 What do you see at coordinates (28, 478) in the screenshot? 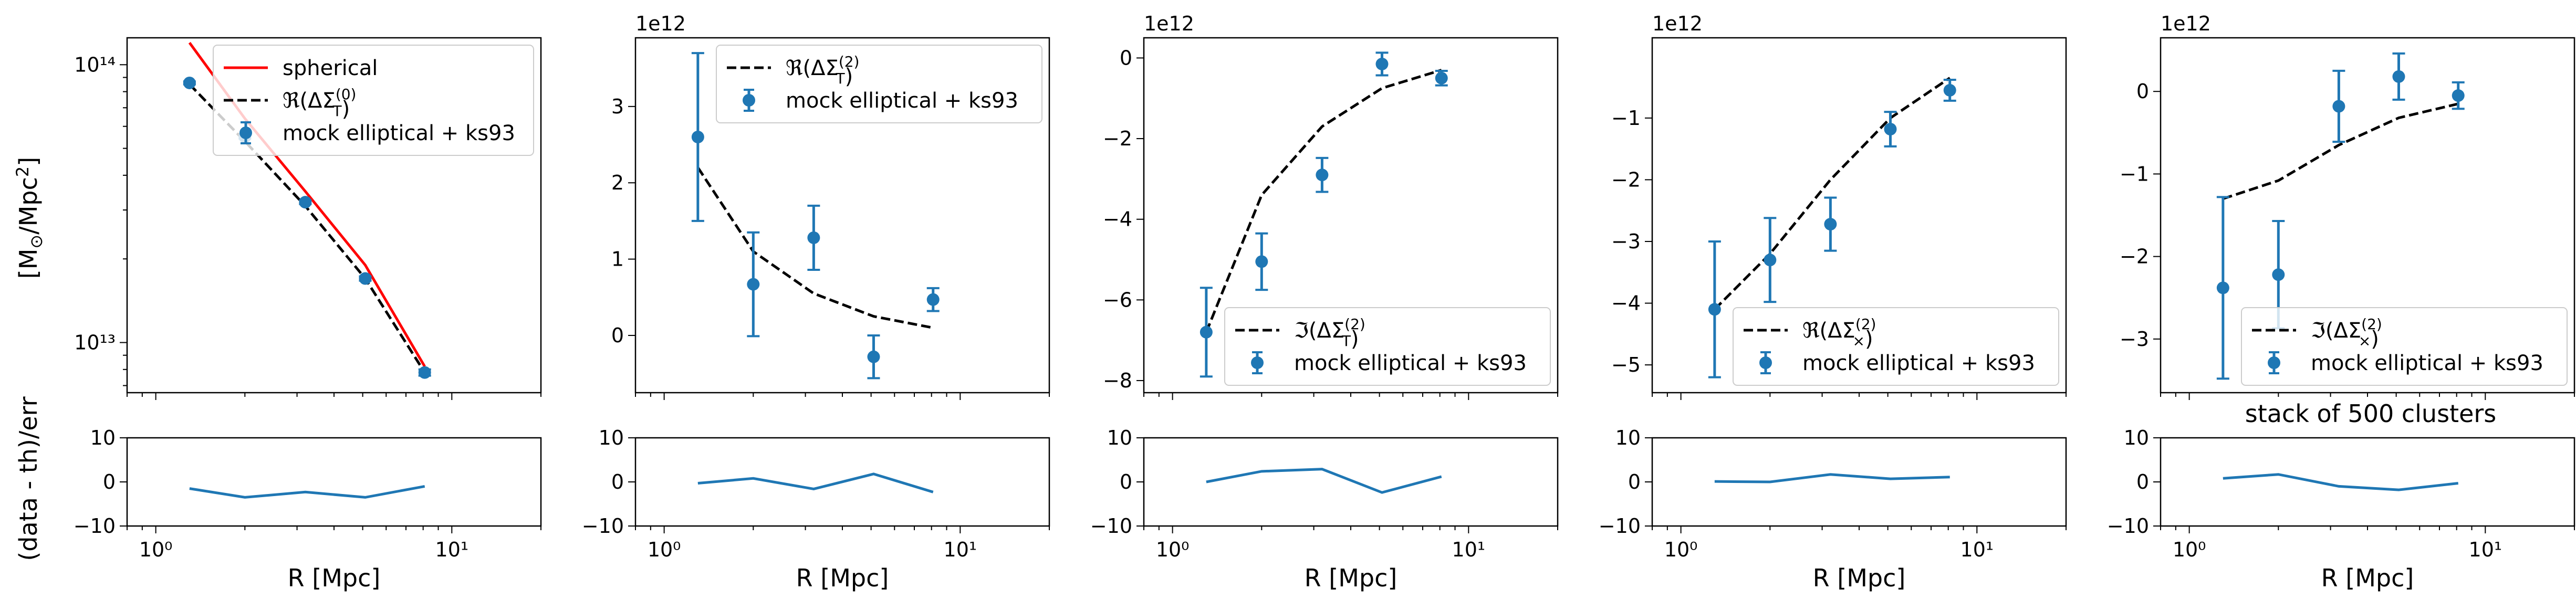
I see `bottom-y-axis-label: (data - th)/err` at bounding box center [28, 478].